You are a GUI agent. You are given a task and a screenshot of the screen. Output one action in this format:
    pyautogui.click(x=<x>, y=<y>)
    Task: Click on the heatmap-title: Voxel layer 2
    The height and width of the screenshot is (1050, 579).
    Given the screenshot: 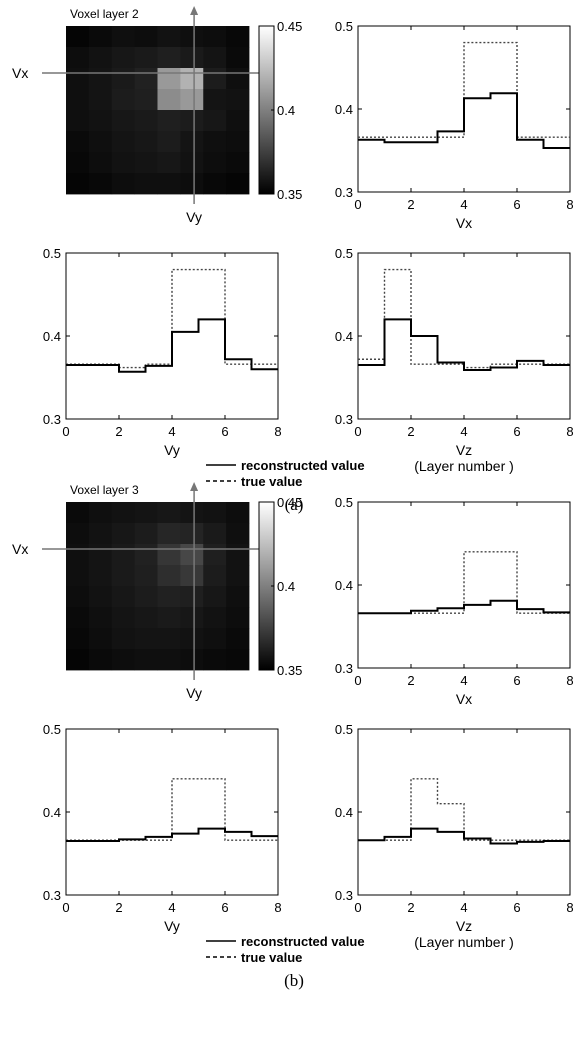 What is the action you would take?
    pyautogui.click(x=104, y=14)
    